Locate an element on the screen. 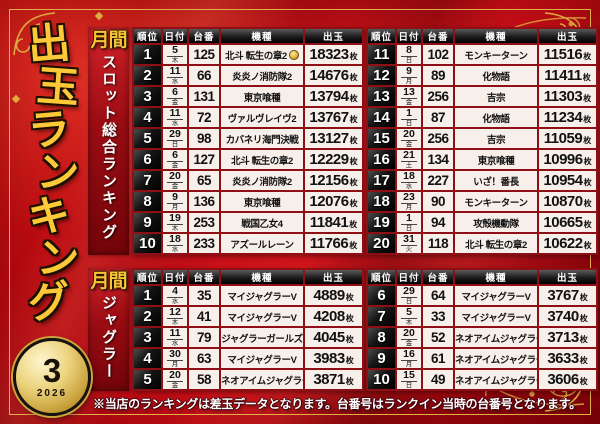  model-cell: 吉宗 is located at coordinates (496, 96).